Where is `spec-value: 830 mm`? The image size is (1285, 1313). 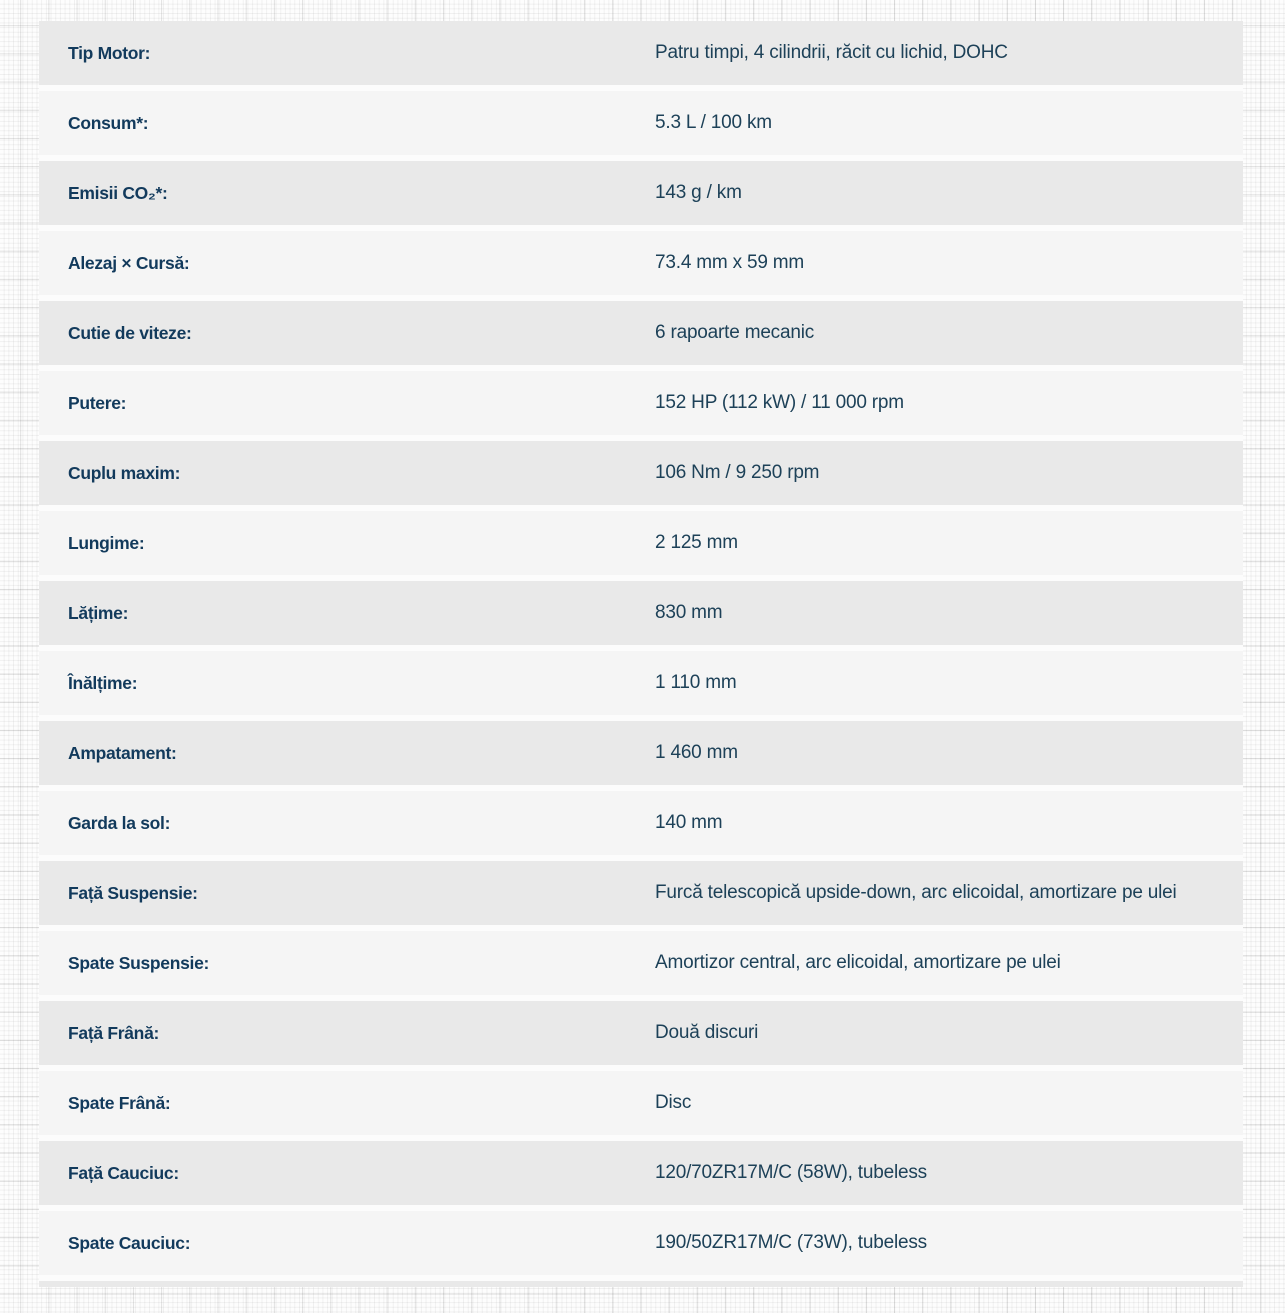 spec-value: 830 mm is located at coordinates (689, 612).